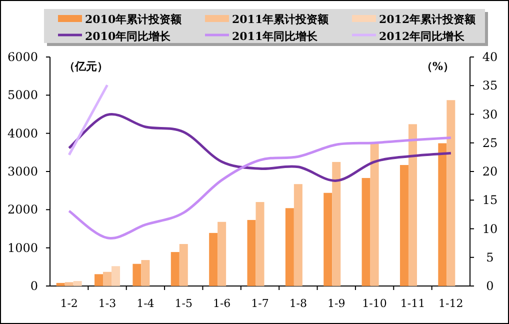 This screenshot has width=509, height=324. Describe the element at coordinates (490, 229) in the screenshot. I see `y2-tick-label: 10` at that location.